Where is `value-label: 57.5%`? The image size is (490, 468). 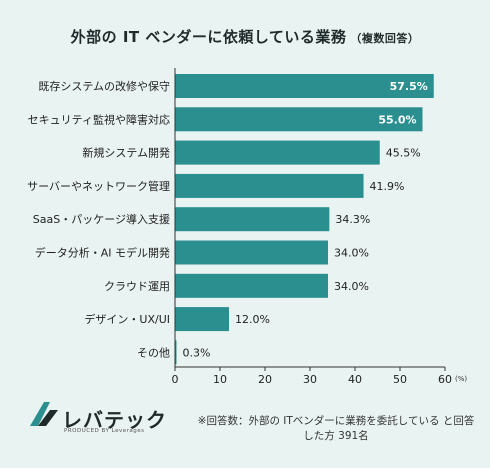
value-label: 57.5% is located at coordinates (409, 86).